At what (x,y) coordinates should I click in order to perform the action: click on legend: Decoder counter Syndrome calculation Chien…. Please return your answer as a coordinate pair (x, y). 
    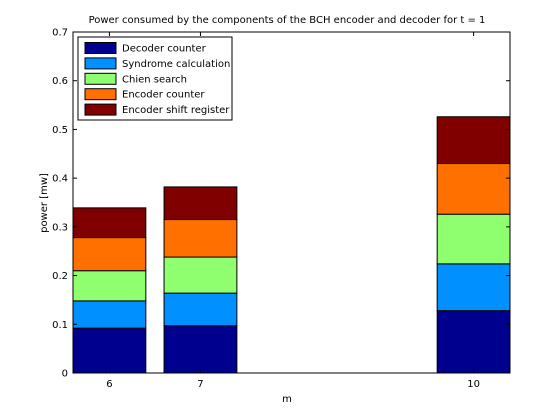
    Looking at the image, I should click on (155, 78).